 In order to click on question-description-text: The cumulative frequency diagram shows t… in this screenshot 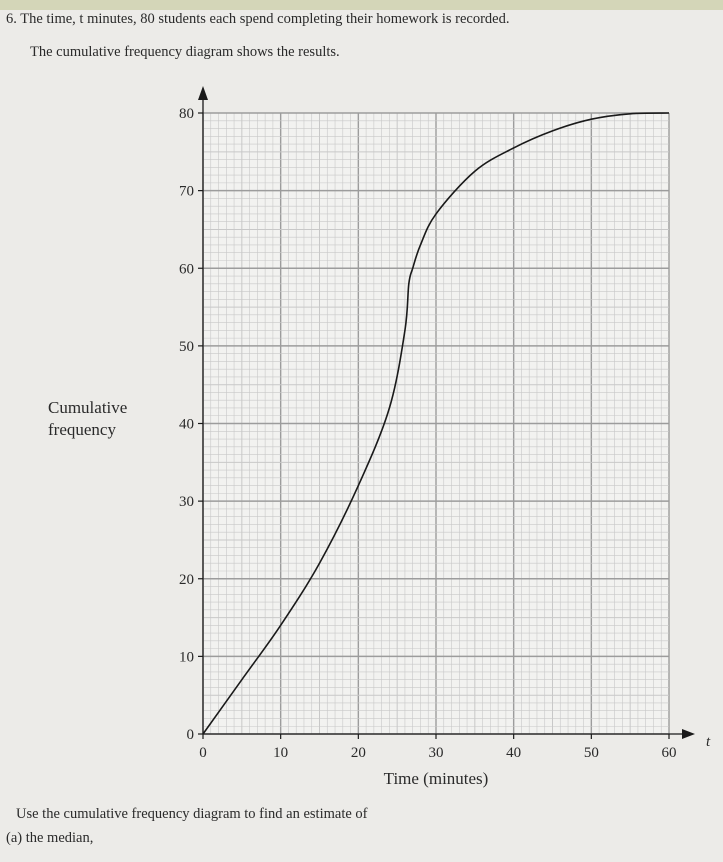, I will do `click(185, 52)`.